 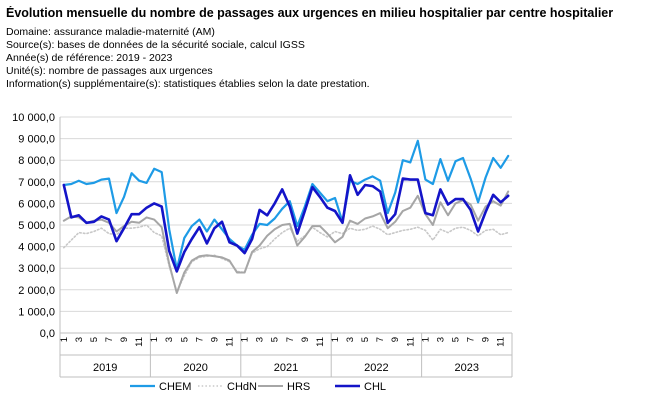 I want to click on y-tick-label: 10 000,0, so click(x=33, y=118).